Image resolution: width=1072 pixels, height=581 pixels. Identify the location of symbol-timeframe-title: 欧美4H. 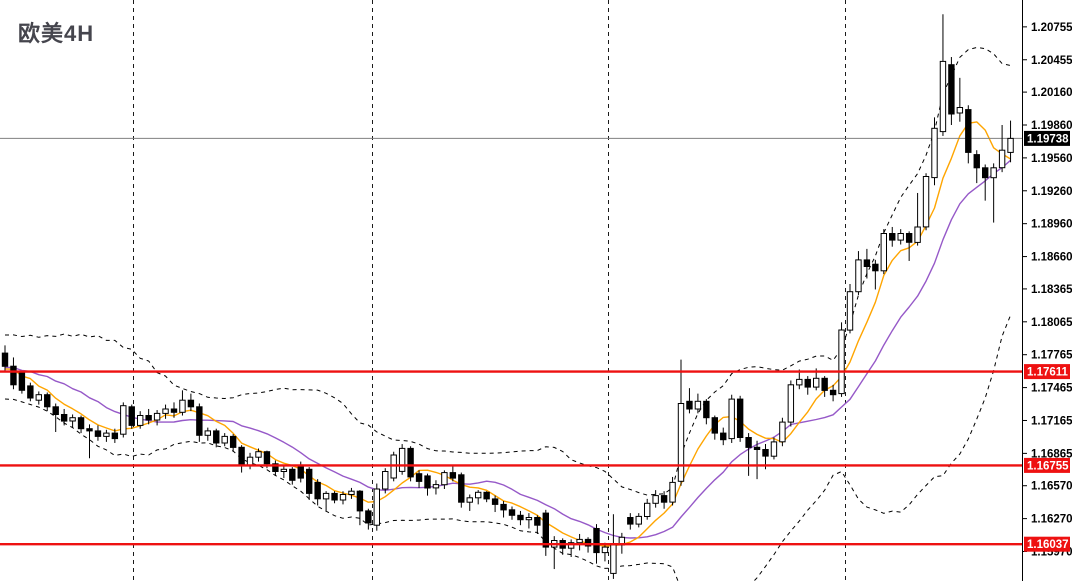
(56, 33).